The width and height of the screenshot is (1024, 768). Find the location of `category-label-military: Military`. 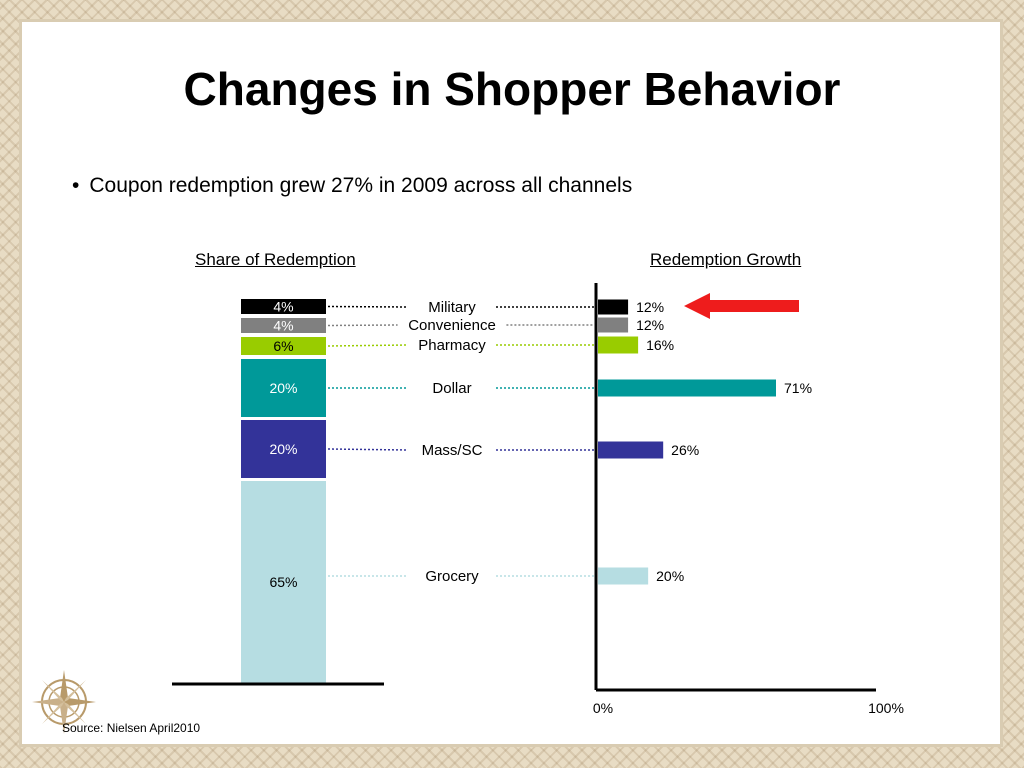

category-label-military: Military is located at coordinates (452, 307).